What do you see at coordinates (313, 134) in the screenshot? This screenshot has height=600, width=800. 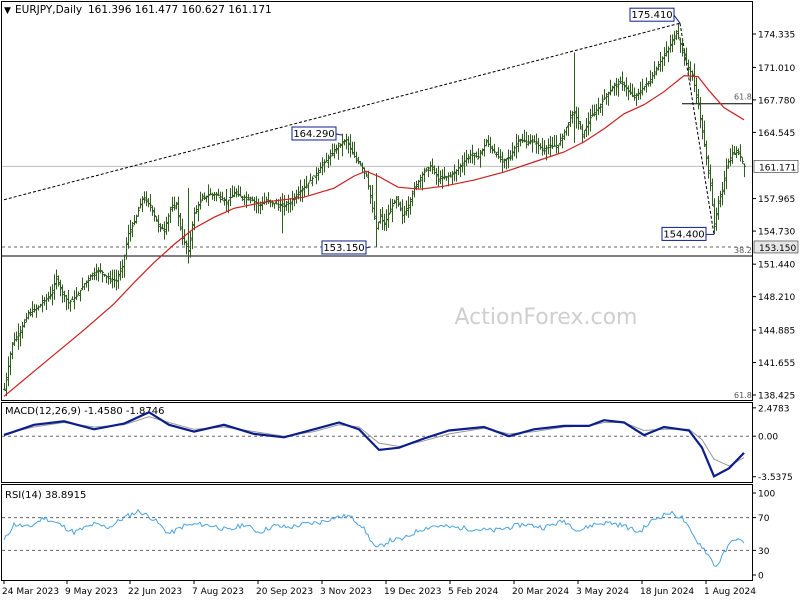 I see `price-annotation-label: 164.290` at bounding box center [313, 134].